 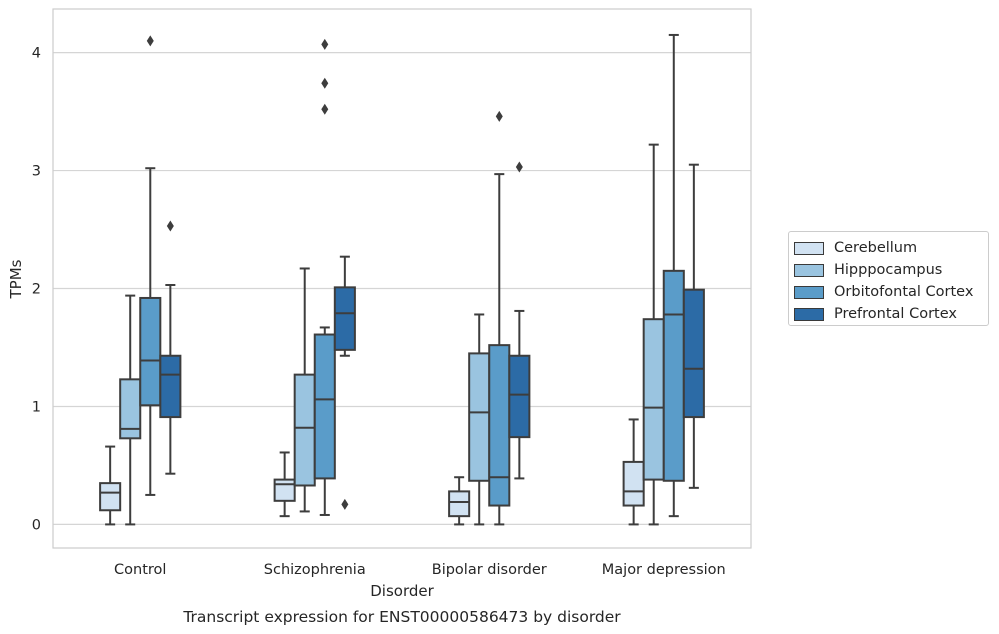 I want to click on y-tick-label: 4, so click(x=36, y=54).